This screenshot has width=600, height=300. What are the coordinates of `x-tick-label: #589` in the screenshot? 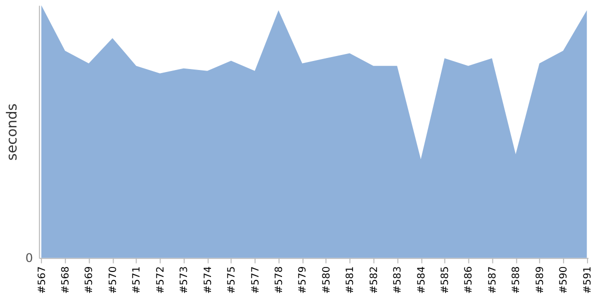 It's located at (540, 280).